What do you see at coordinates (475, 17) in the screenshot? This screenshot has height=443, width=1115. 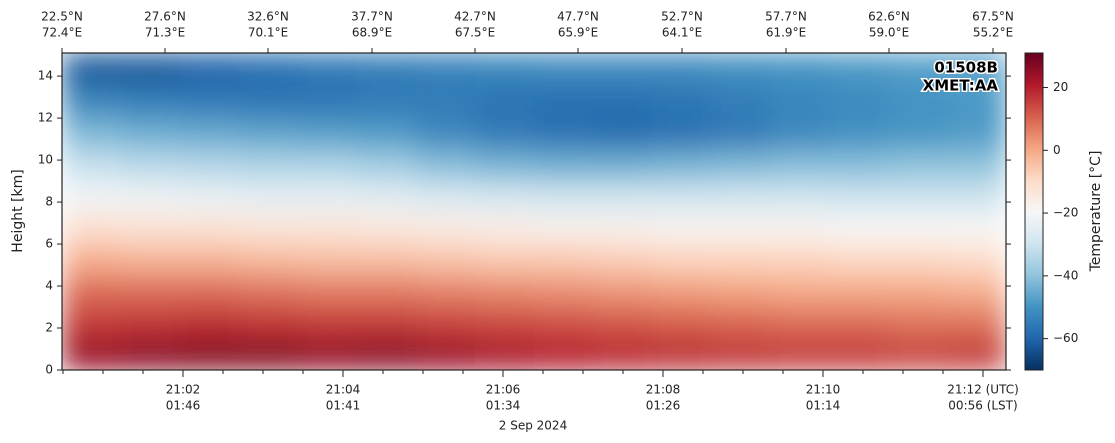 I see `top-tick-label: 42.7°N` at bounding box center [475, 17].